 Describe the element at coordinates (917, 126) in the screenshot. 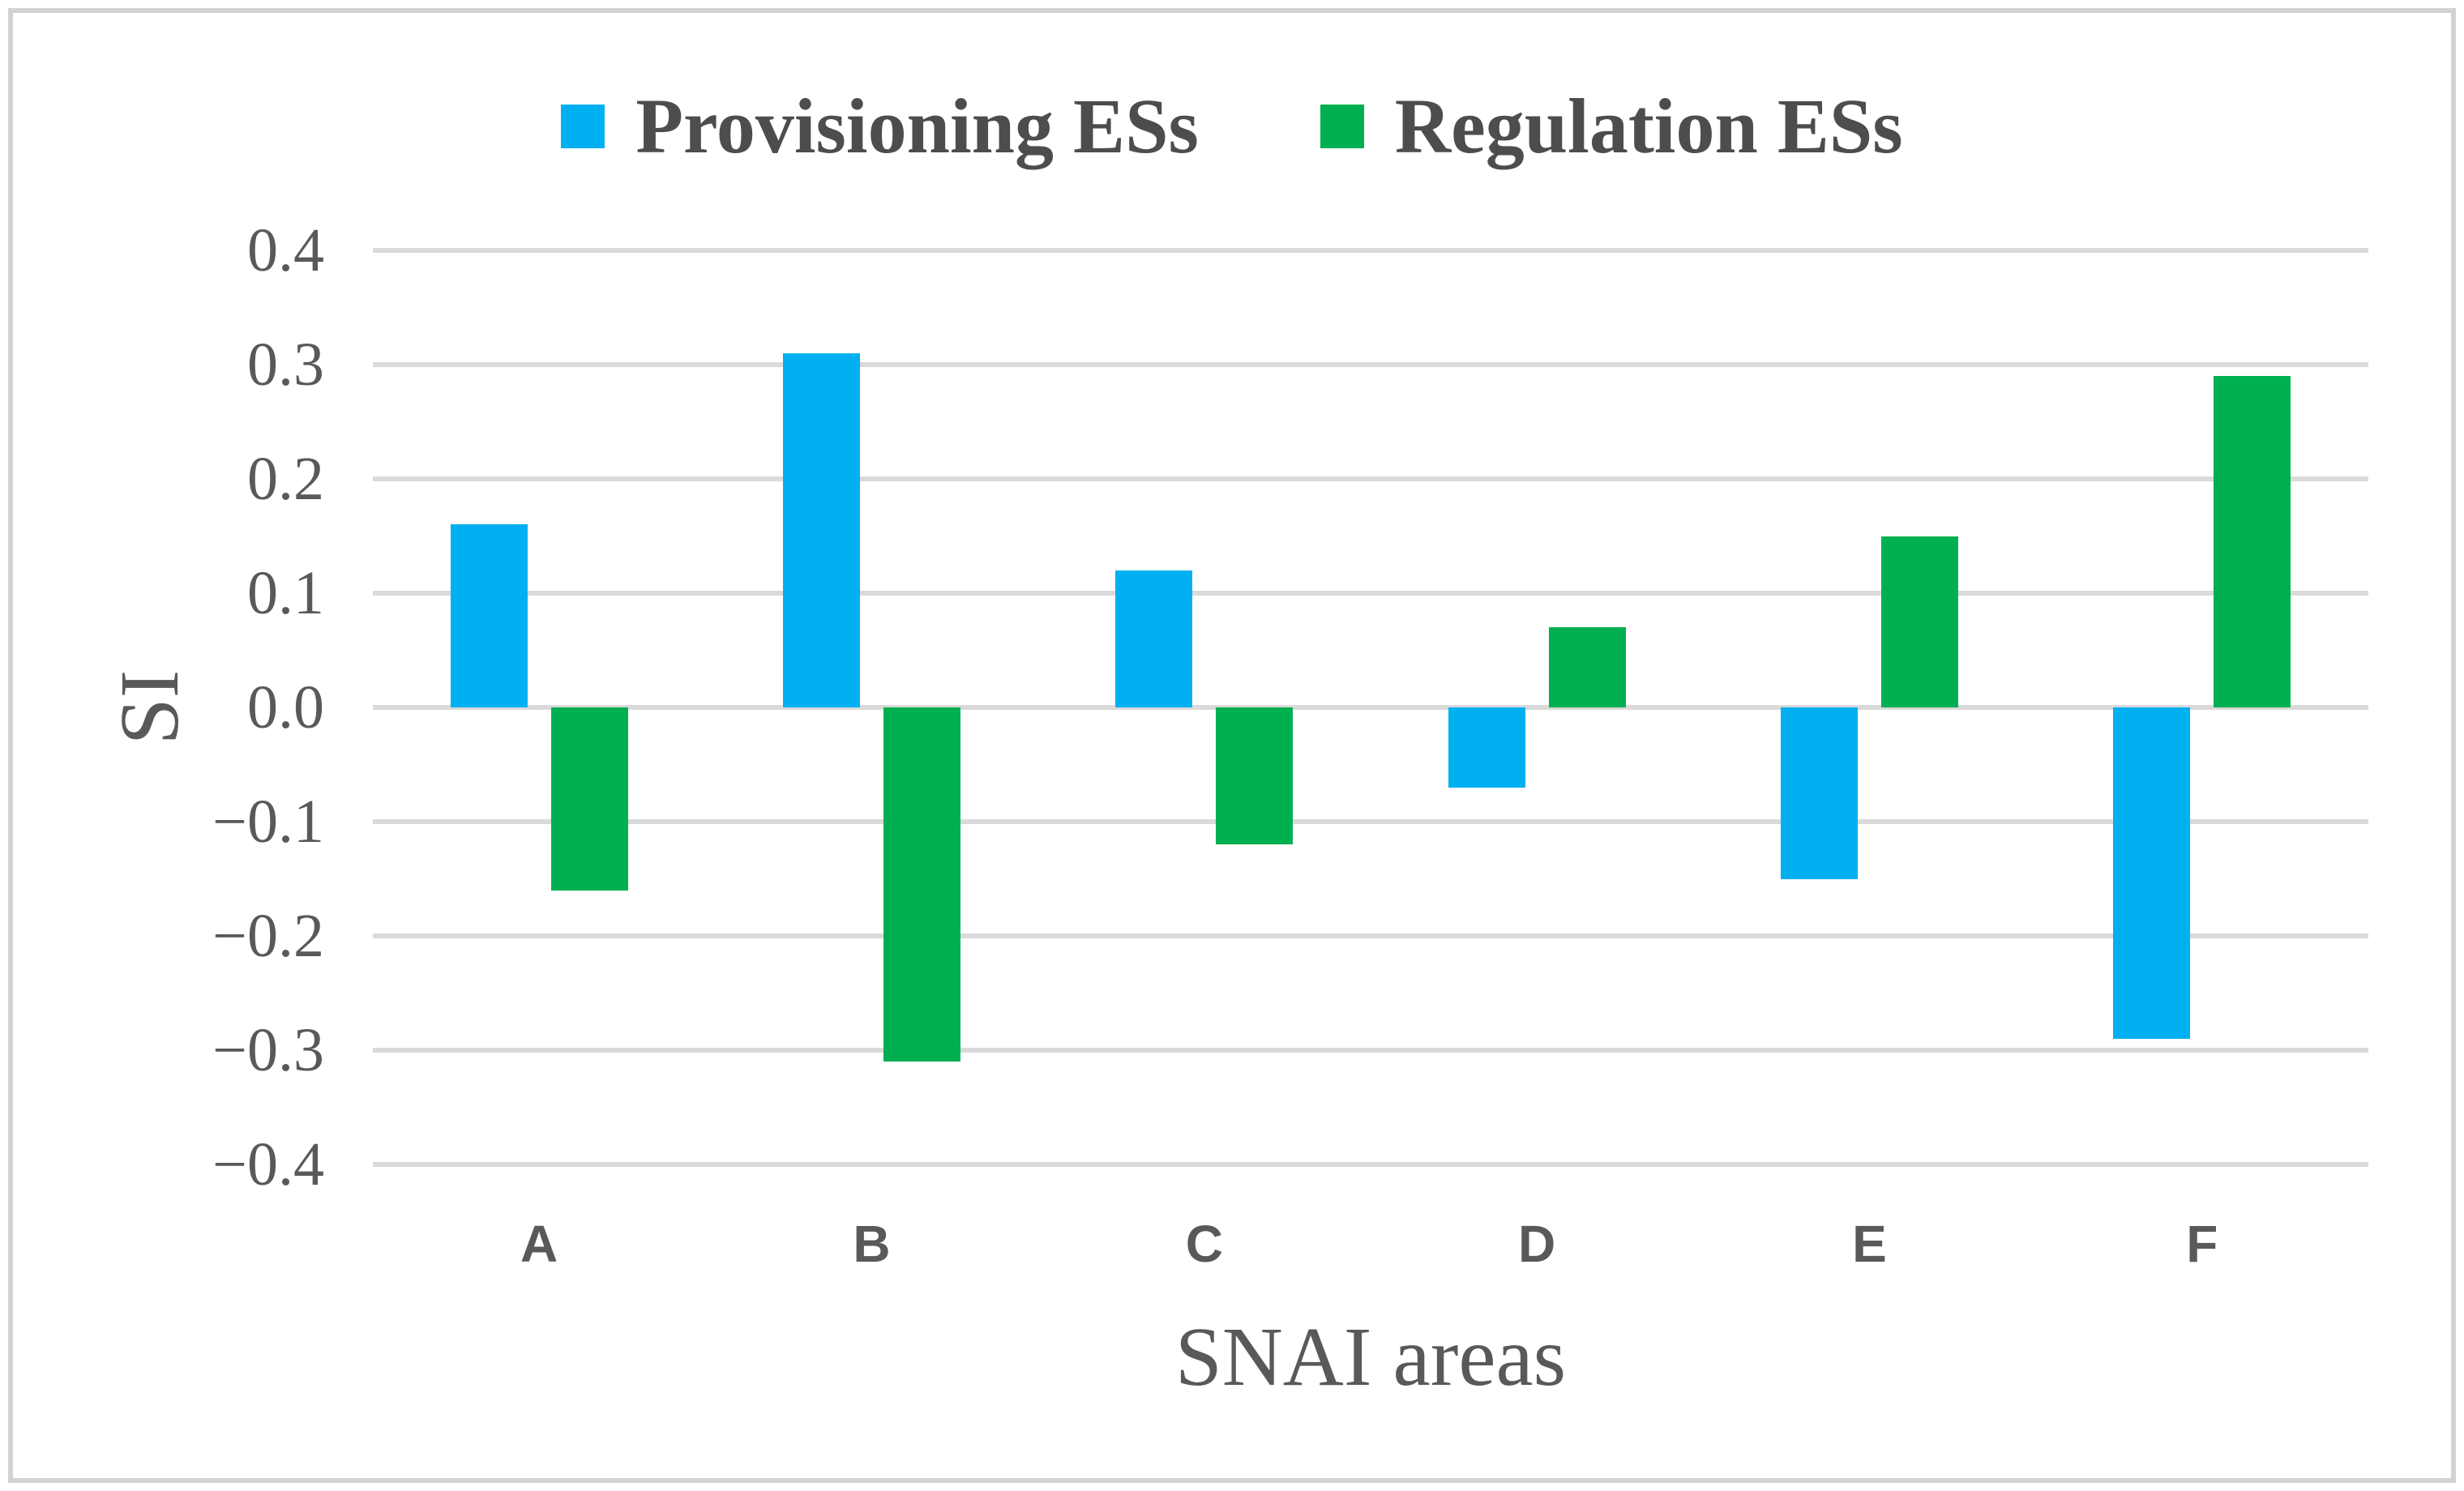

I see `legend-label-provisioning: Provisioning ESs` at that location.